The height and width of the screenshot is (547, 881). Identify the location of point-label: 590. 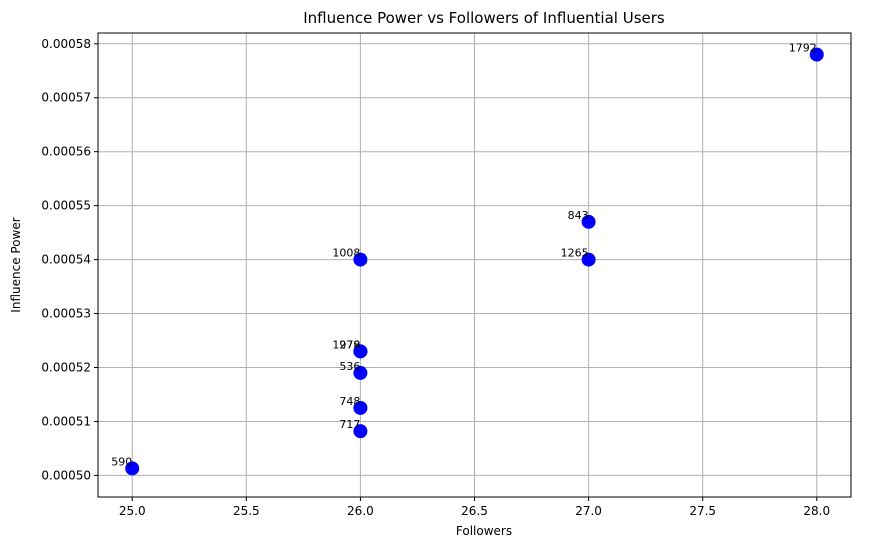
(121, 461).